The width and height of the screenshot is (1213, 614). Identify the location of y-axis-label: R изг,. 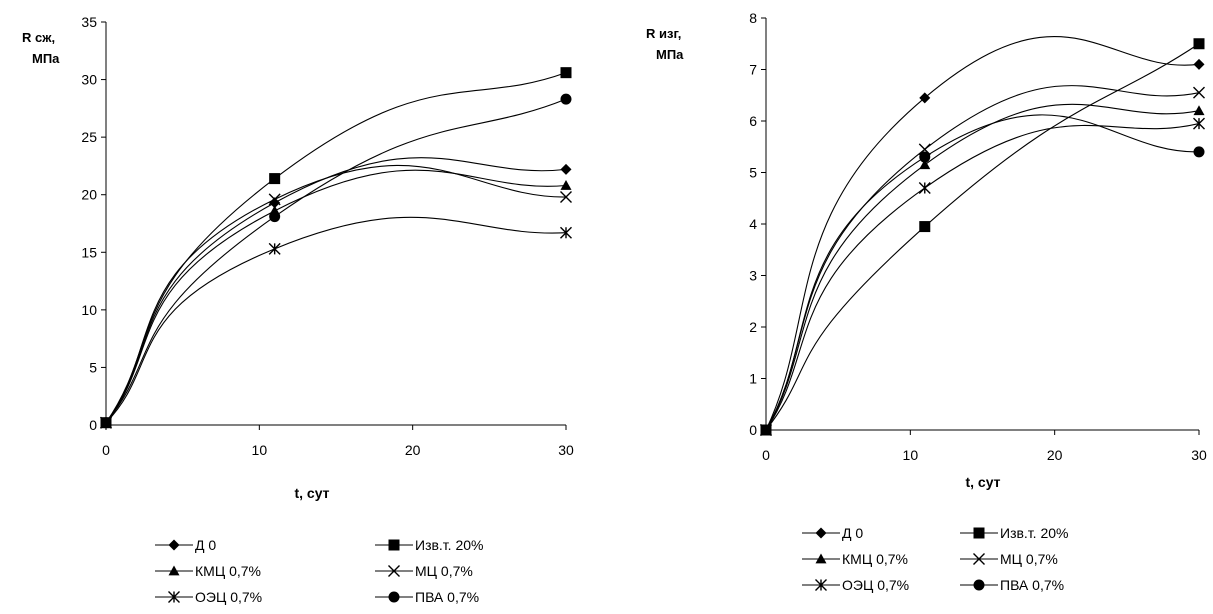
(663, 33).